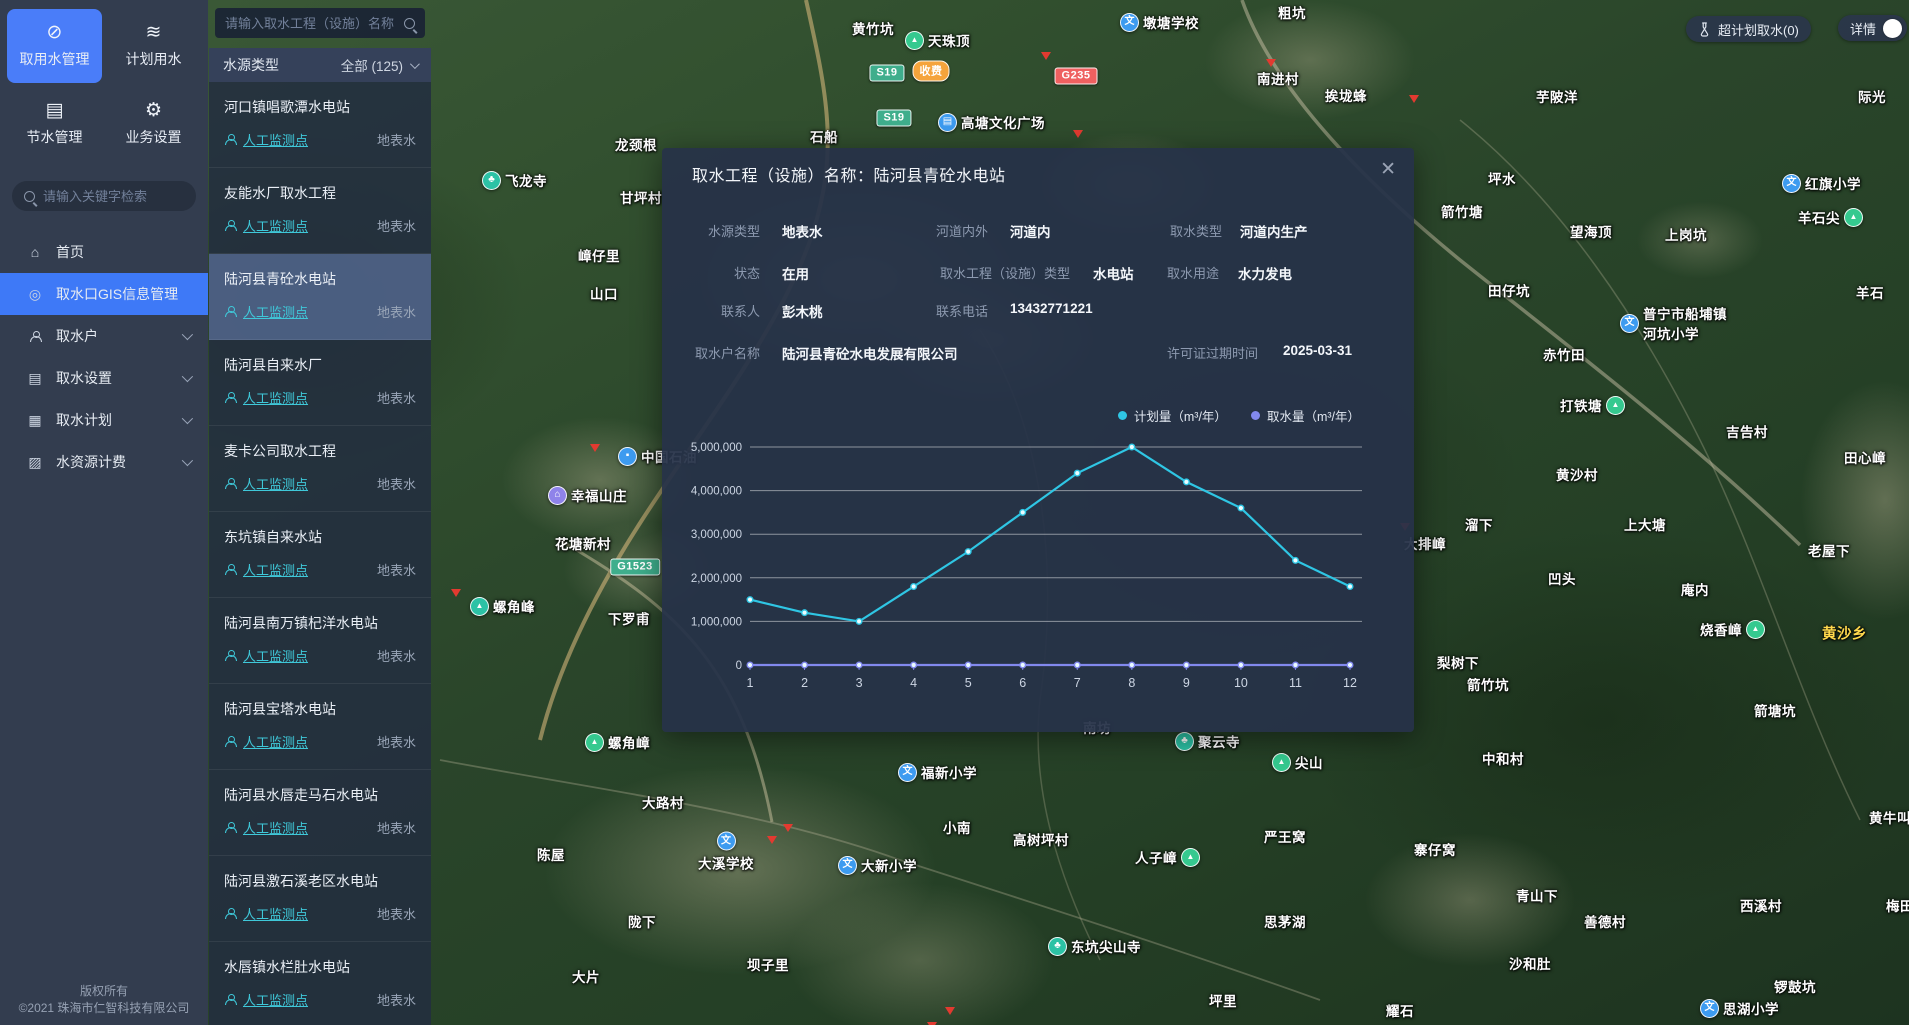  Describe the element at coordinates (1192, 273) in the screenshot. I see `field-label: 取水用途` at that location.